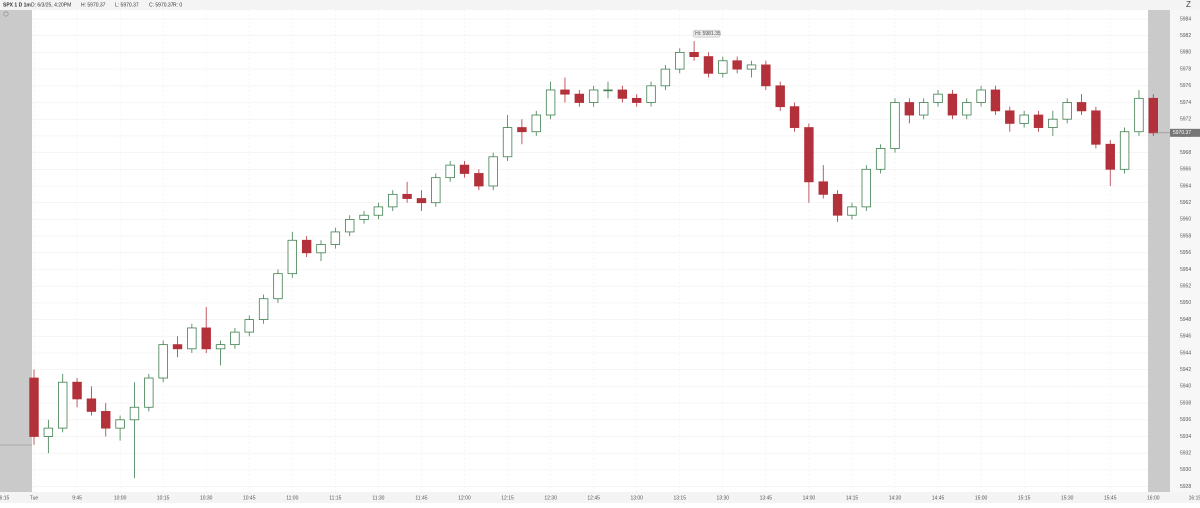 The height and width of the screenshot is (508, 1200). Describe the element at coordinates (1185, 236) in the screenshot. I see `y-tick-label: 5958` at that location.